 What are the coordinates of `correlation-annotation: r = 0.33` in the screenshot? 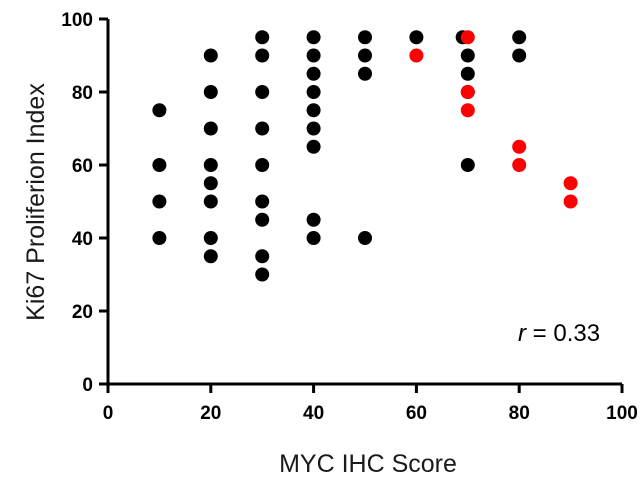 It's located at (559, 333).